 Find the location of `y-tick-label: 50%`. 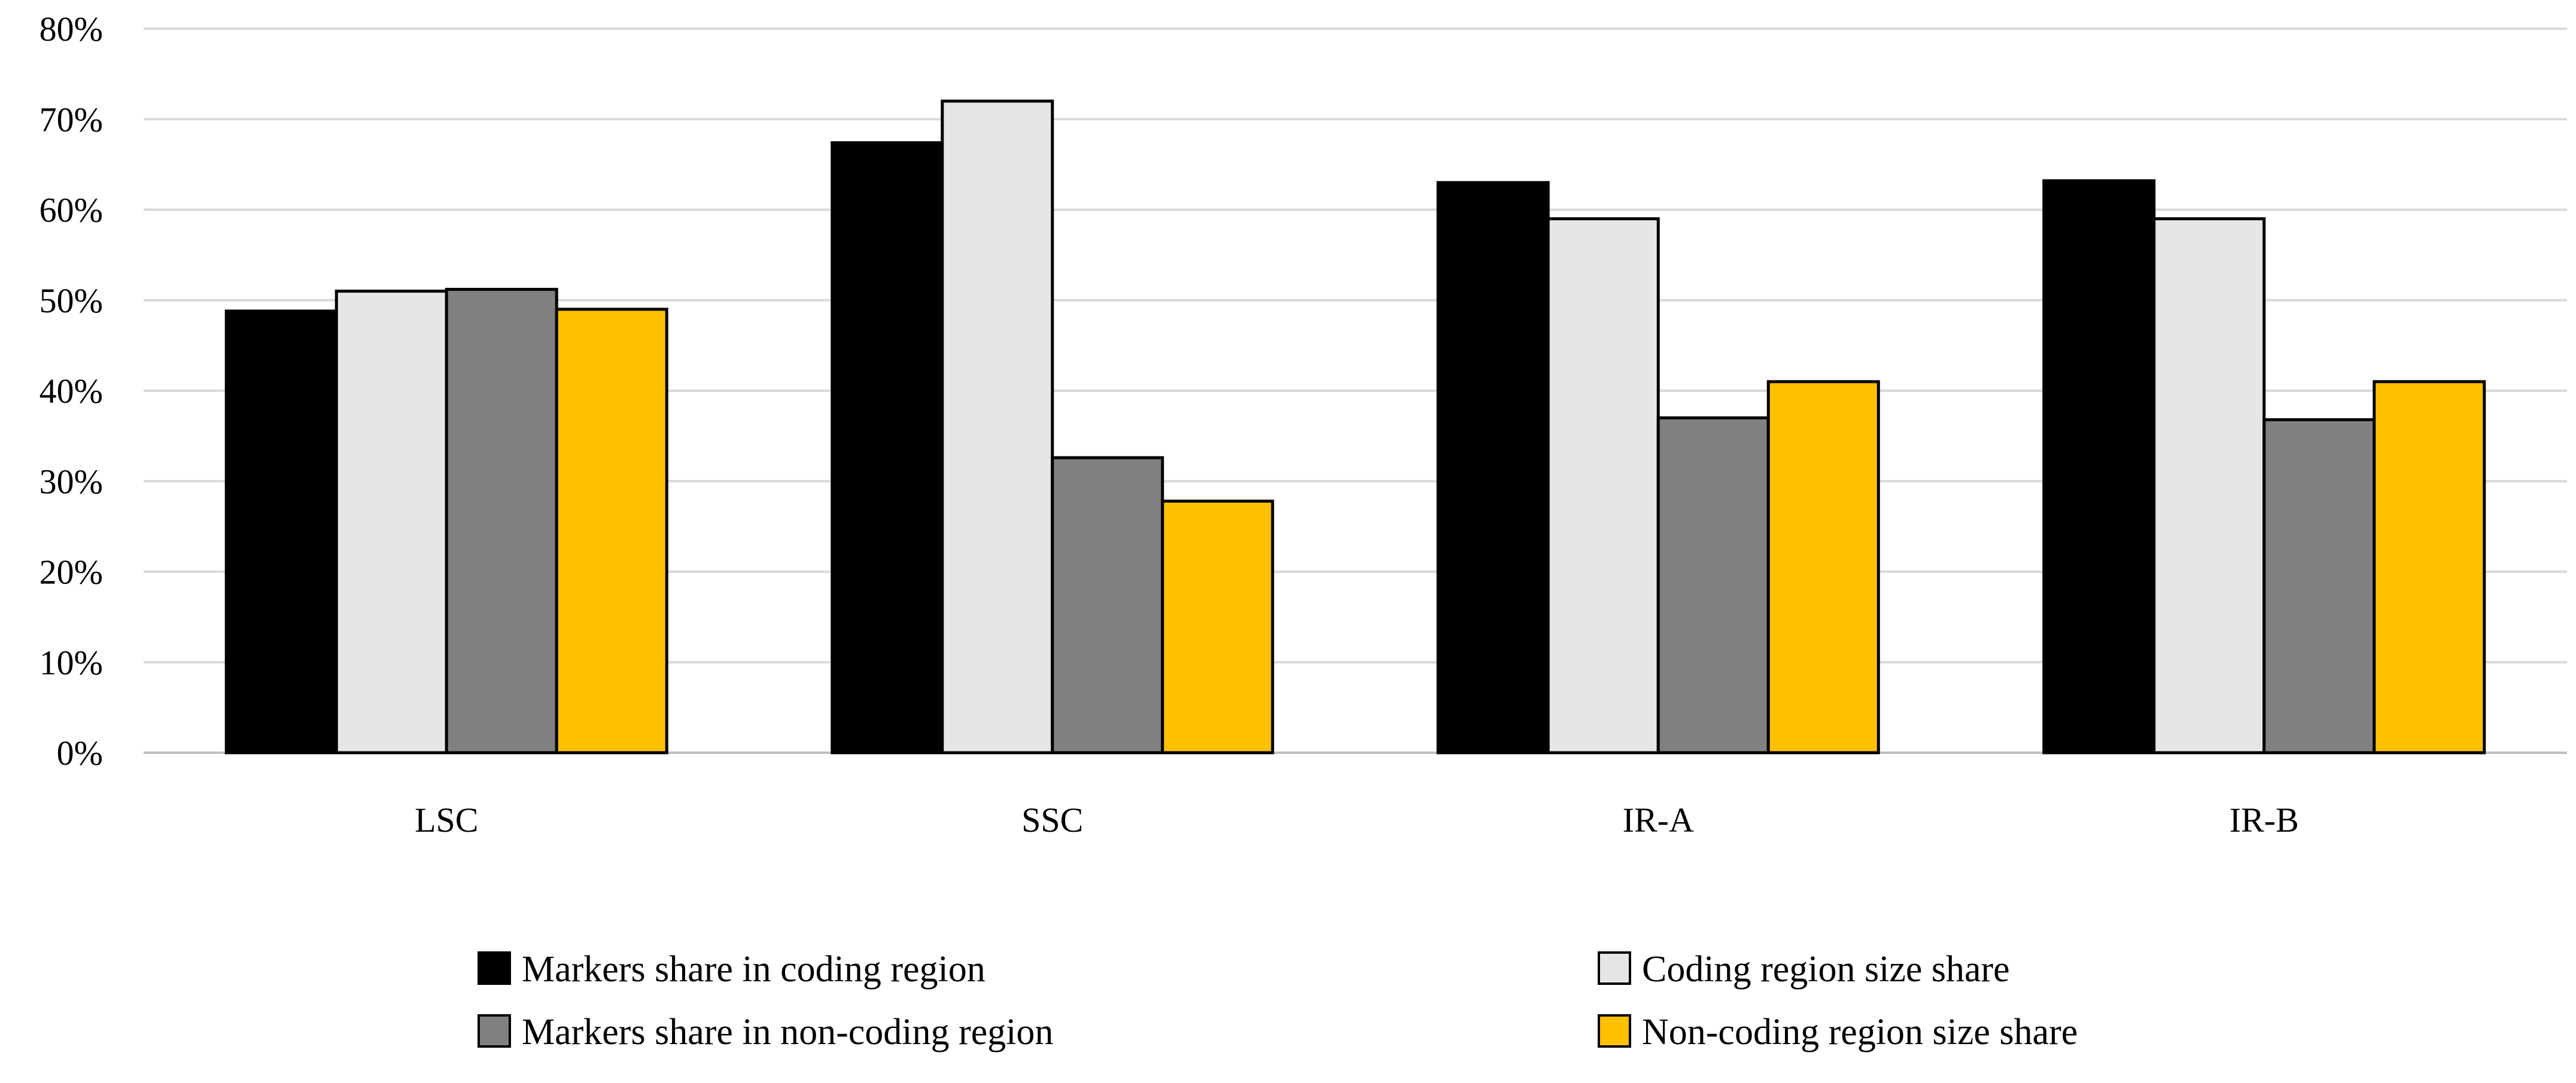

y-tick-label: 50% is located at coordinates (71, 300).